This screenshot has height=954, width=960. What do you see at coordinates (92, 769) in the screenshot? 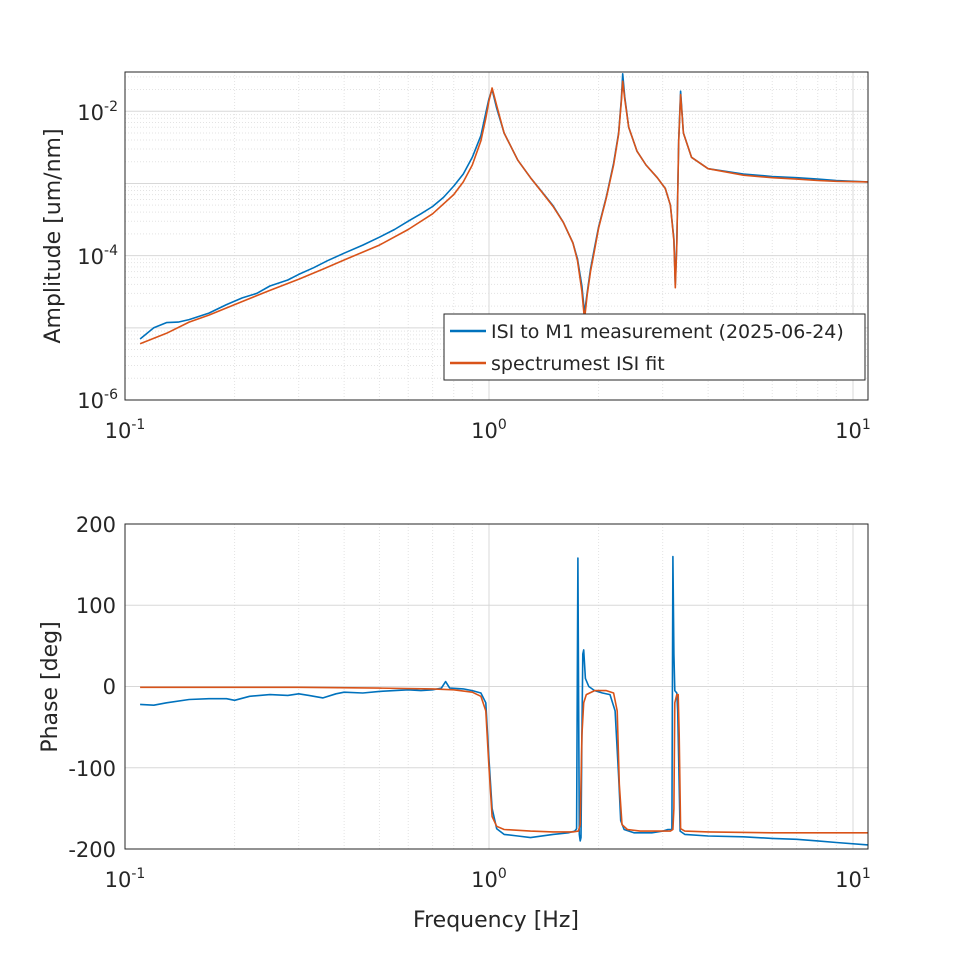
I see `ph-ytick-m100: -100` at bounding box center [92, 769].